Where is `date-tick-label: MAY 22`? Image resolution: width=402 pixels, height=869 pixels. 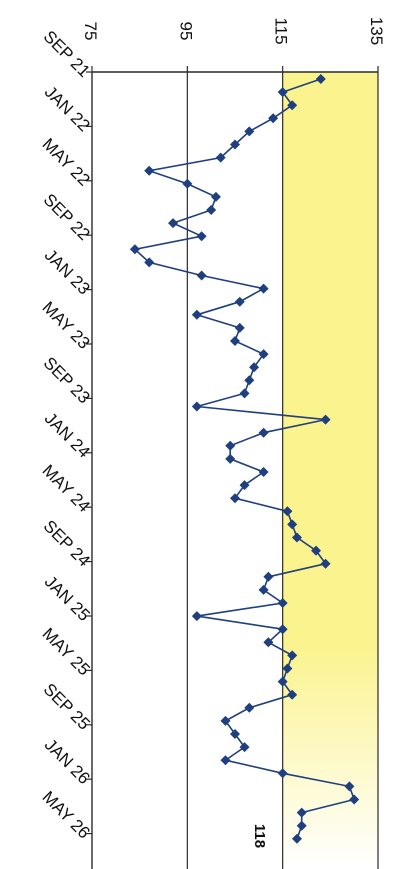
date-tick-label: MAY 22 is located at coordinates (66, 162).